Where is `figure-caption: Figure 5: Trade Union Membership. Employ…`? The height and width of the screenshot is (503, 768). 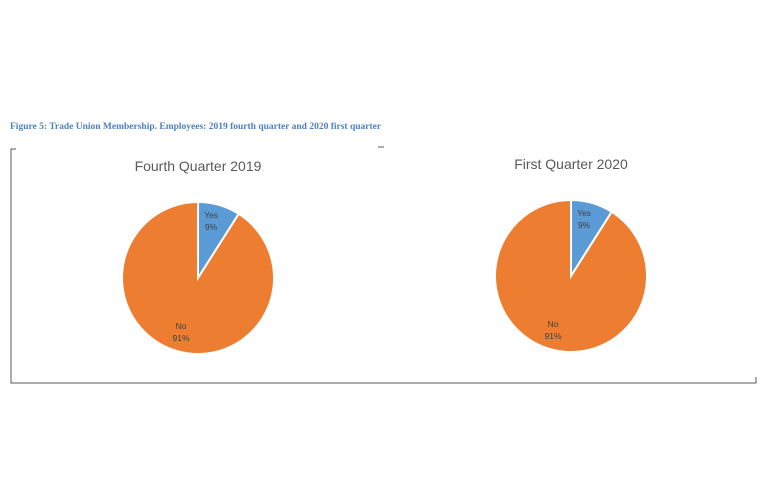
figure-caption: Figure 5: Trade Union Membership. Employ… is located at coordinates (196, 127).